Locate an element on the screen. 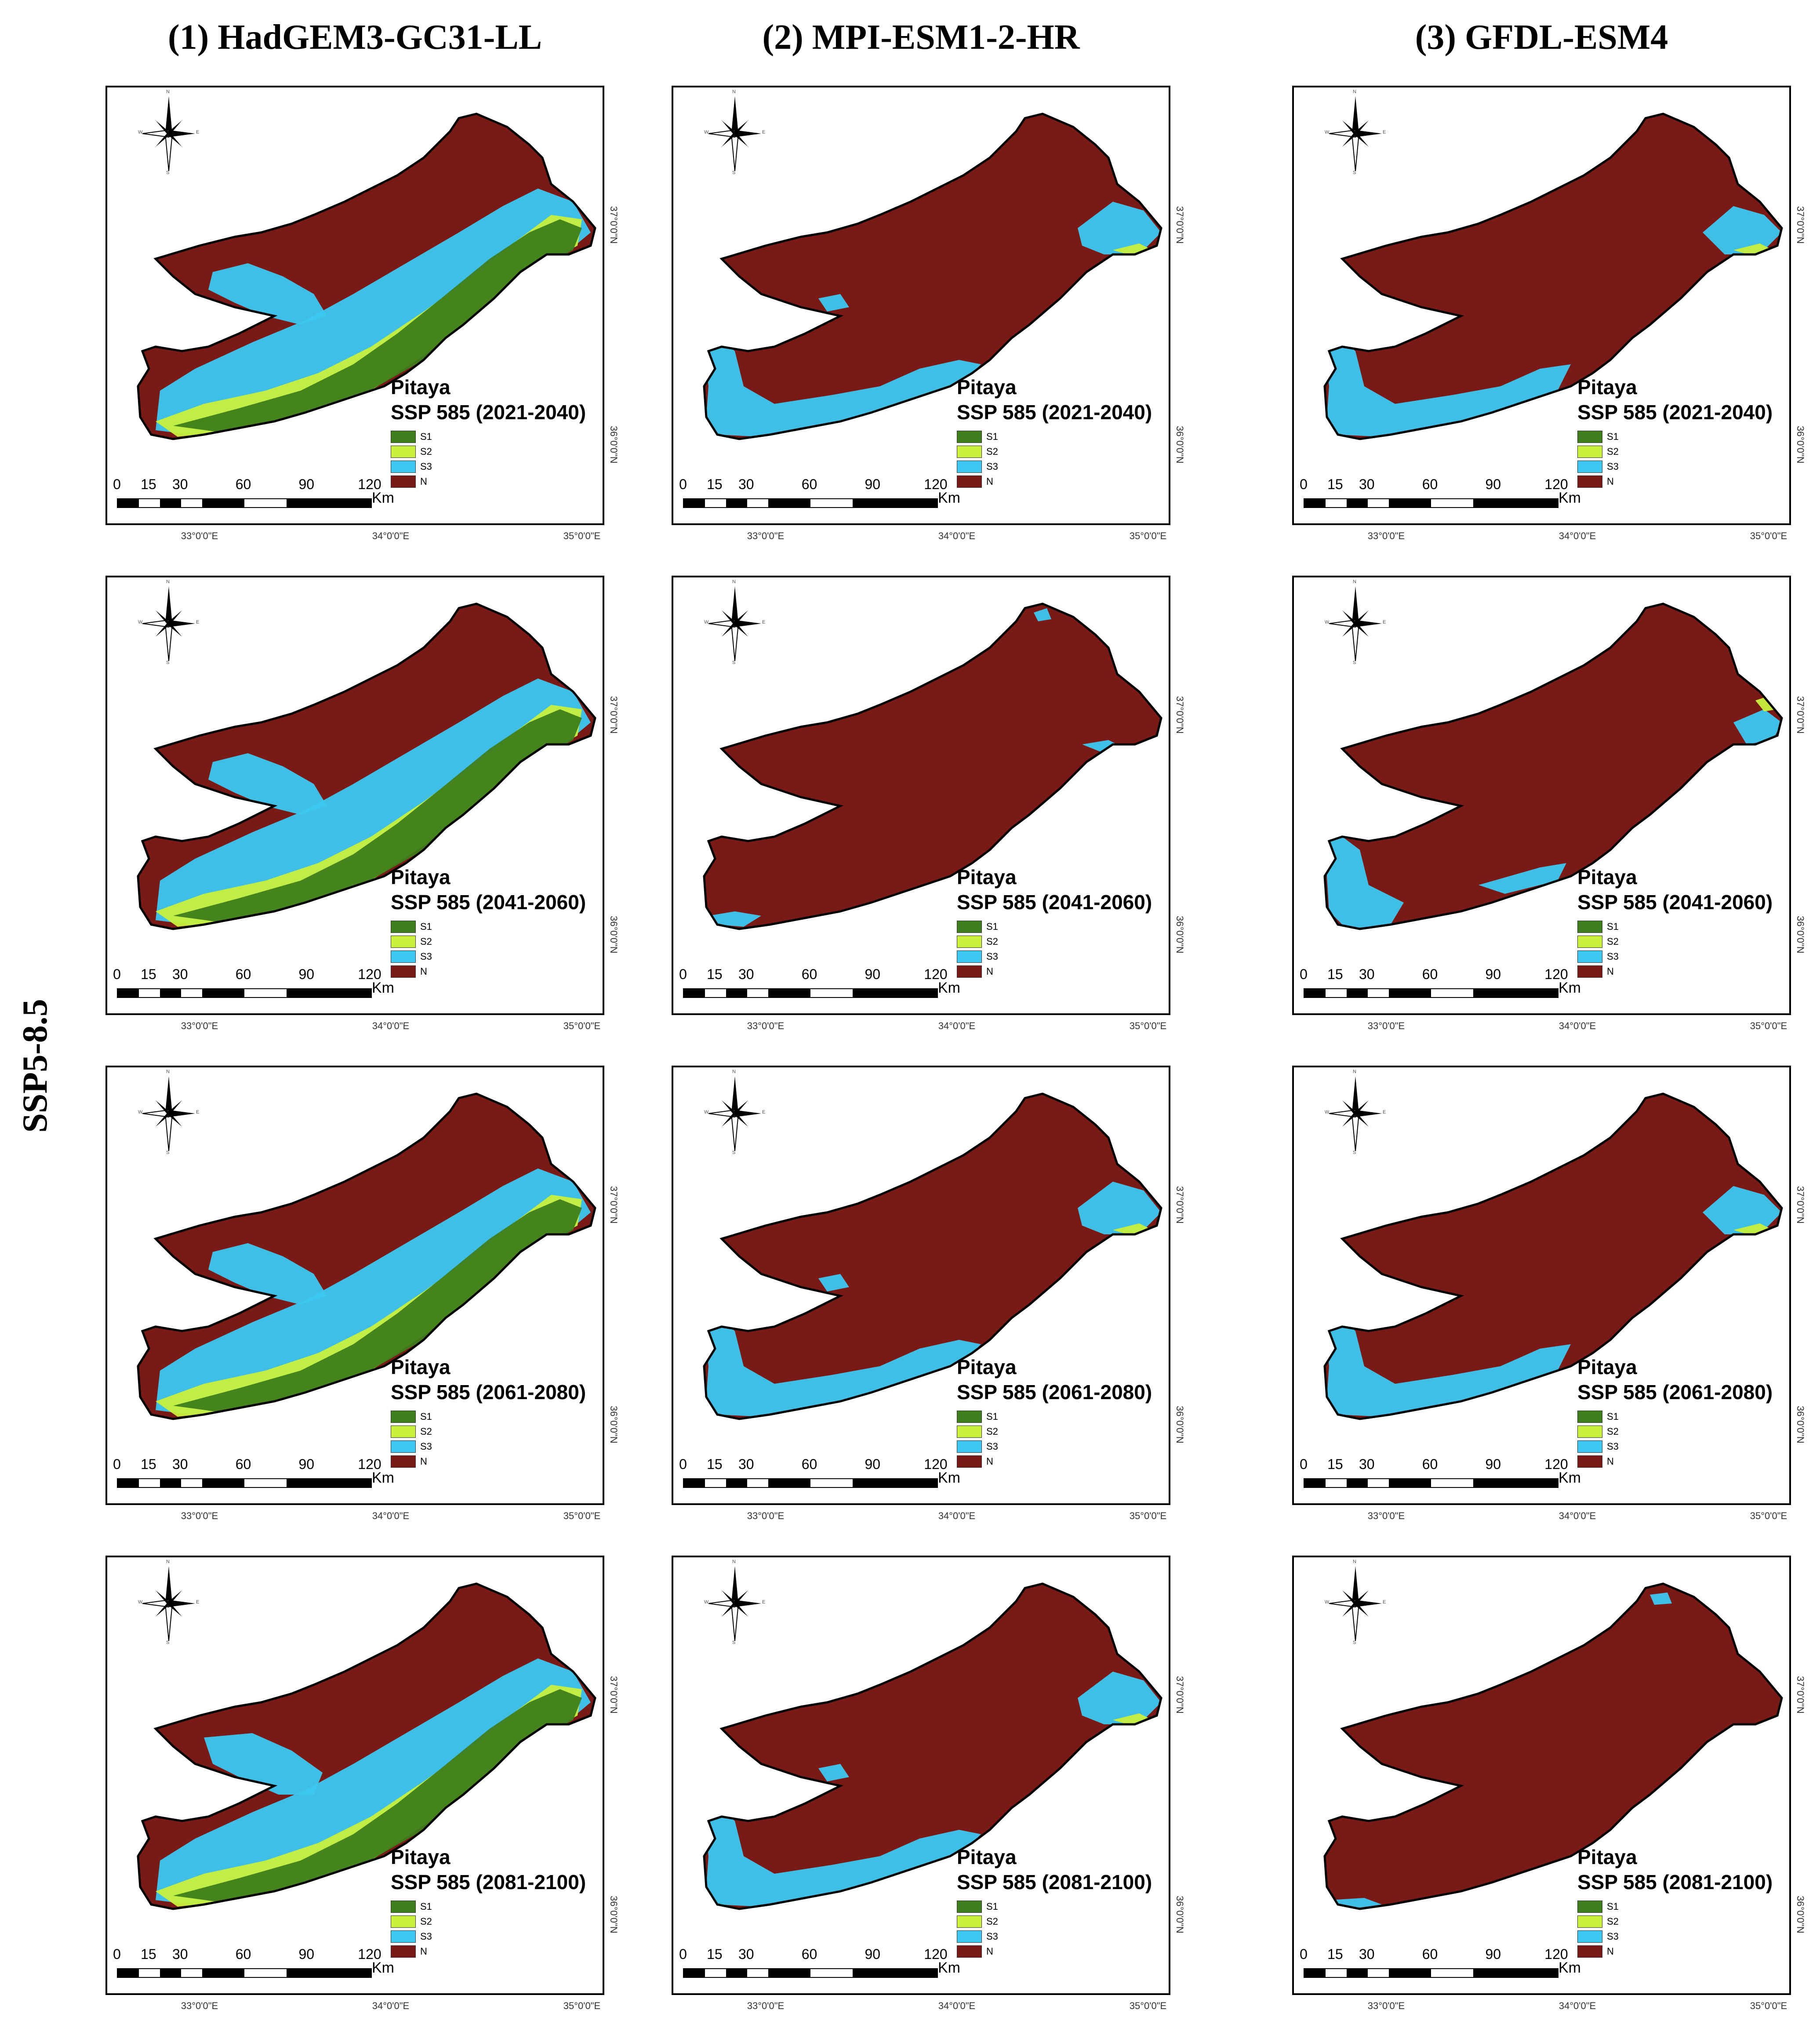  longitude-tick-label: 34°0'0"E is located at coordinates (391, 535).